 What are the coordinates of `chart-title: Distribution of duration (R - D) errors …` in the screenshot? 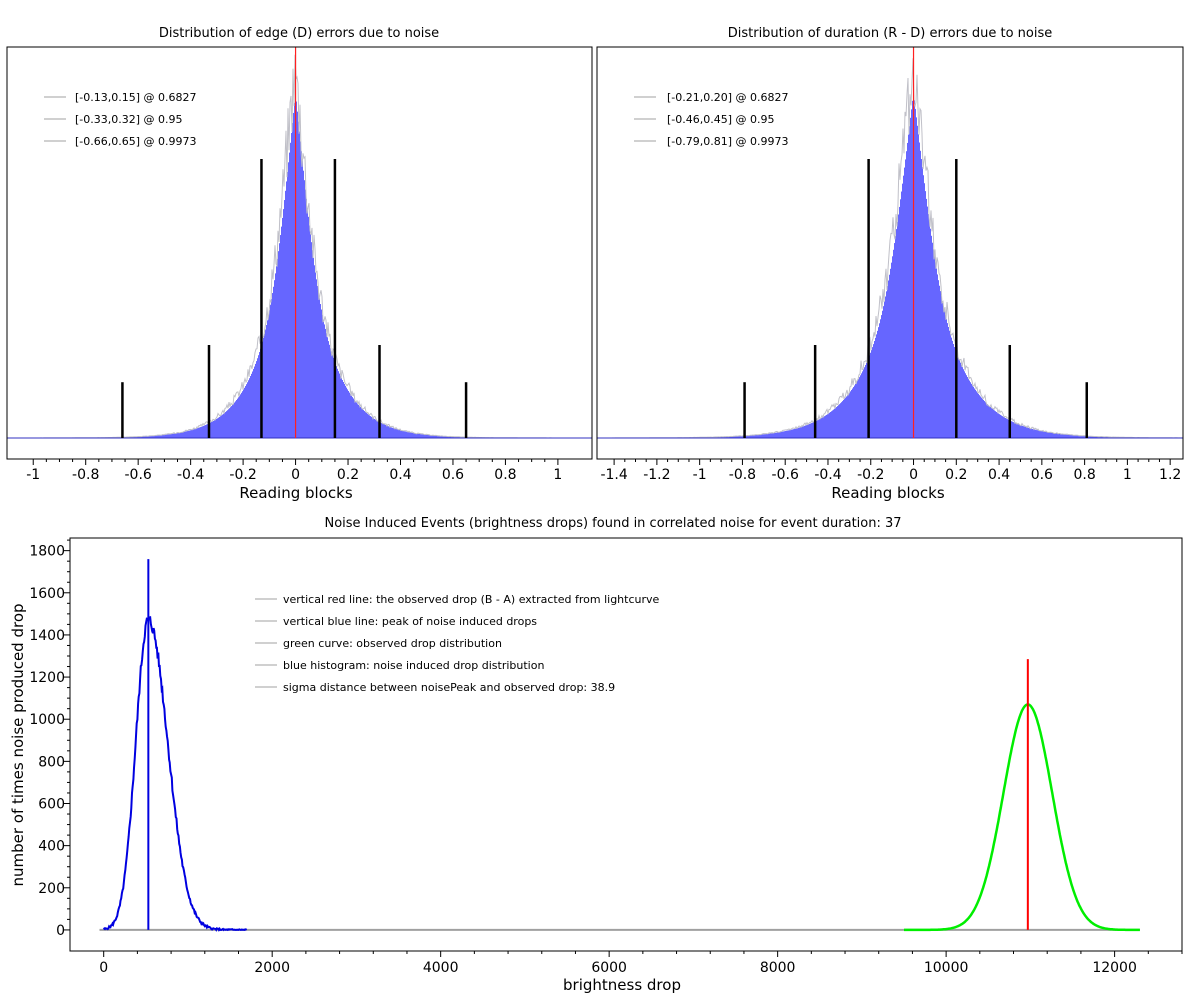 It's located at (890, 33).